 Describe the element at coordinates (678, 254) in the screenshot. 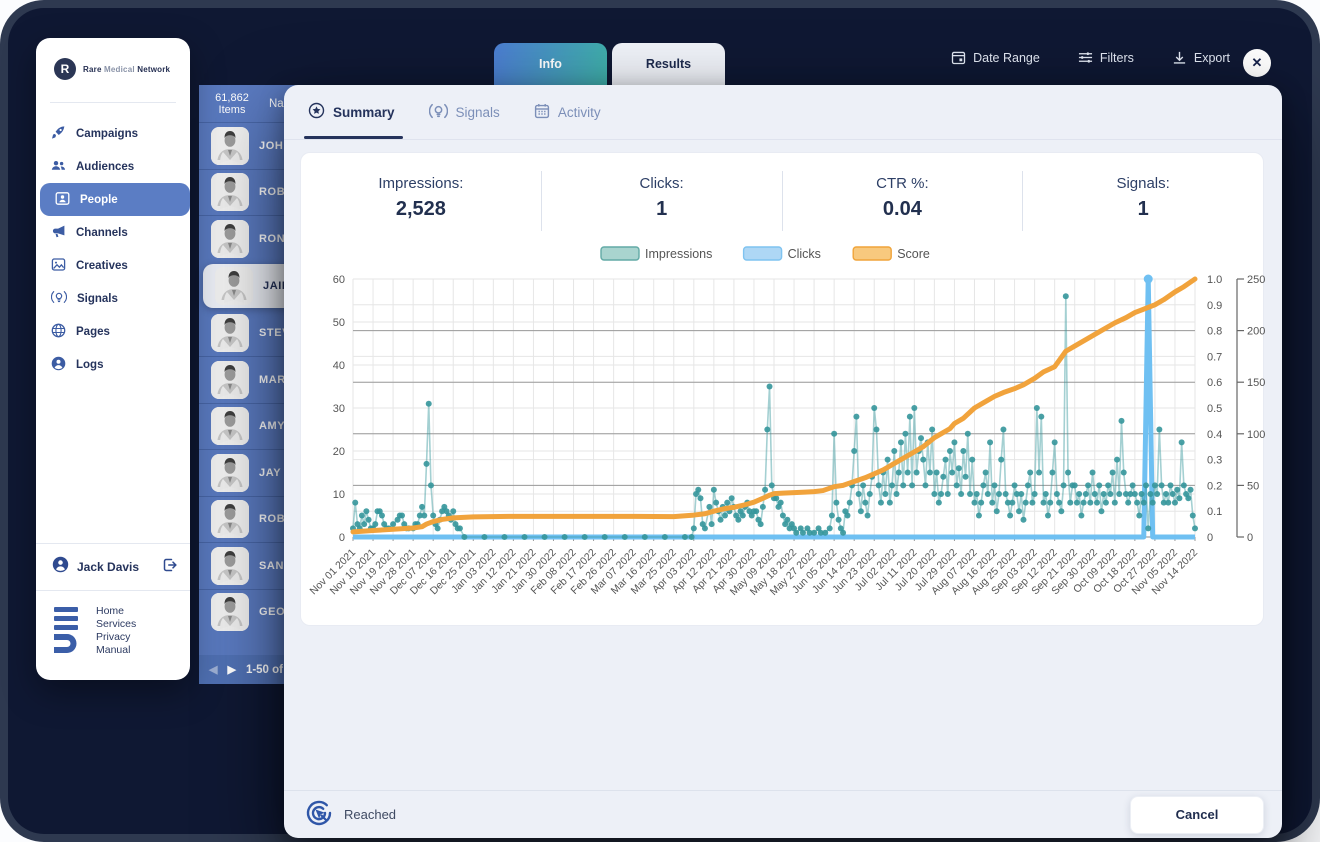

I see `svg-text: Impressions` at that location.